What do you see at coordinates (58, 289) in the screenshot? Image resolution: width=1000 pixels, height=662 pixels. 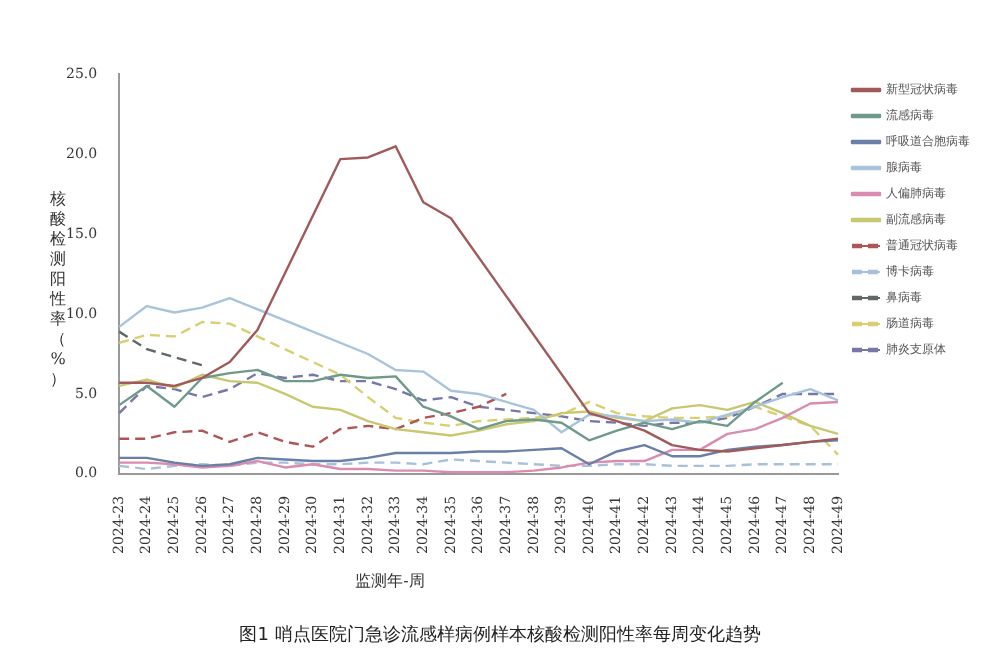 I see `text: 核酸检测阳性率（%）` at bounding box center [58, 289].